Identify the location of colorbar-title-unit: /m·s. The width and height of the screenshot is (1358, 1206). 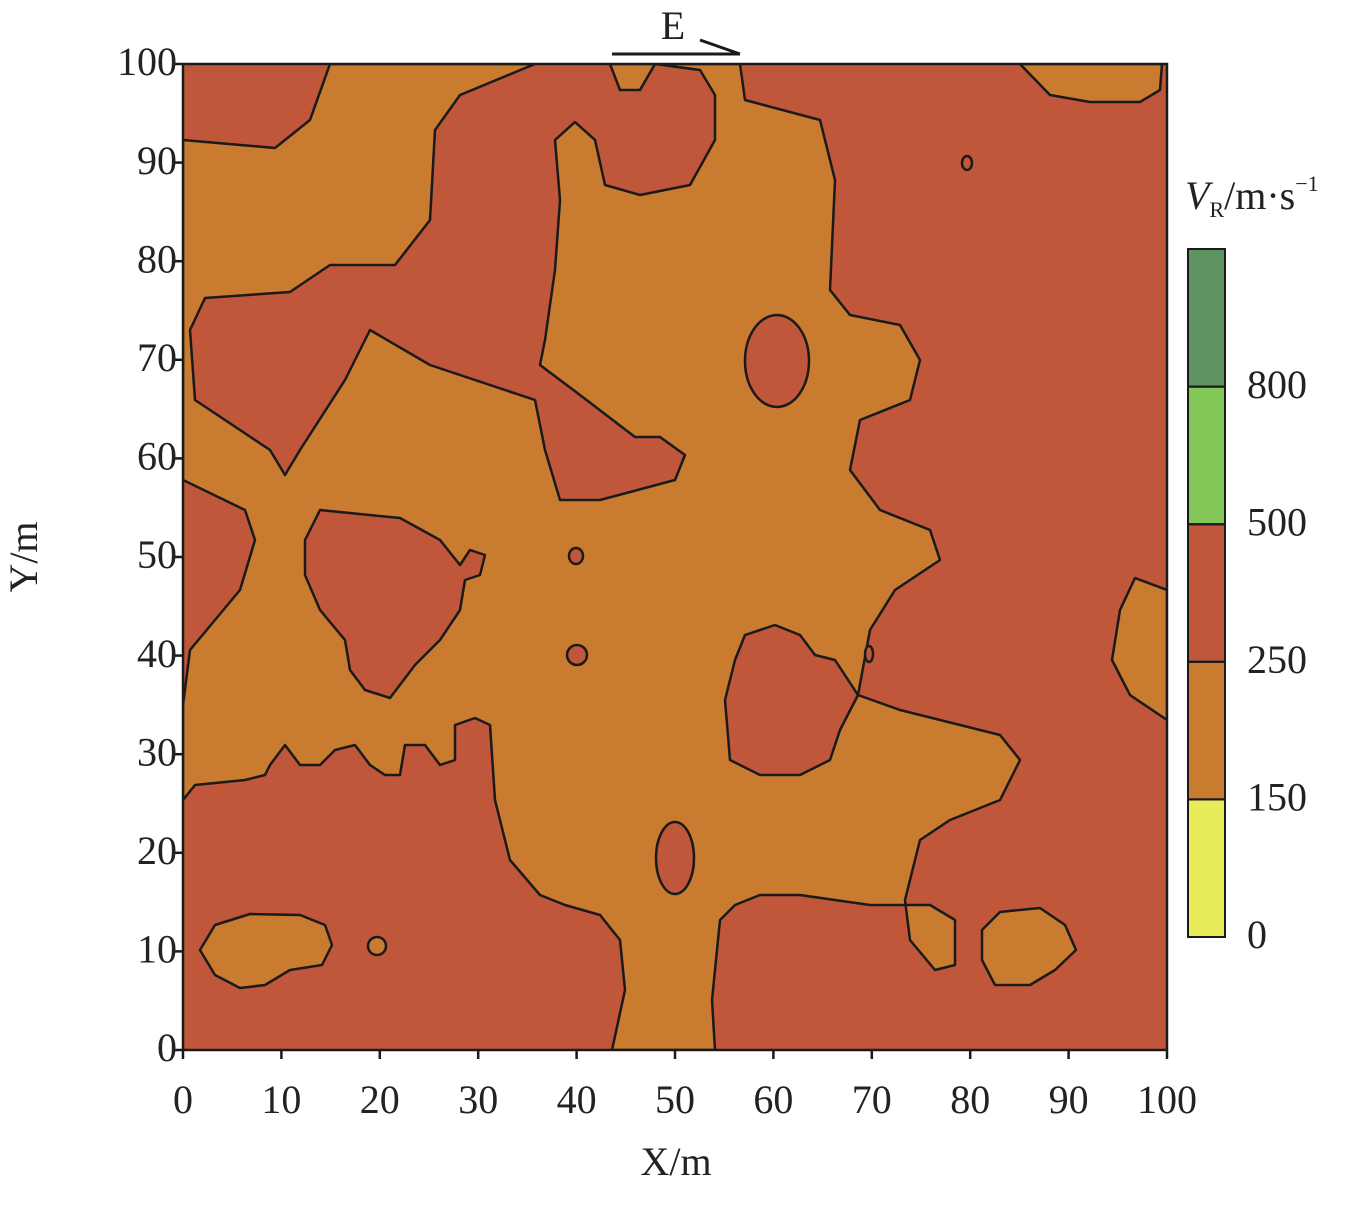
(1259, 195).